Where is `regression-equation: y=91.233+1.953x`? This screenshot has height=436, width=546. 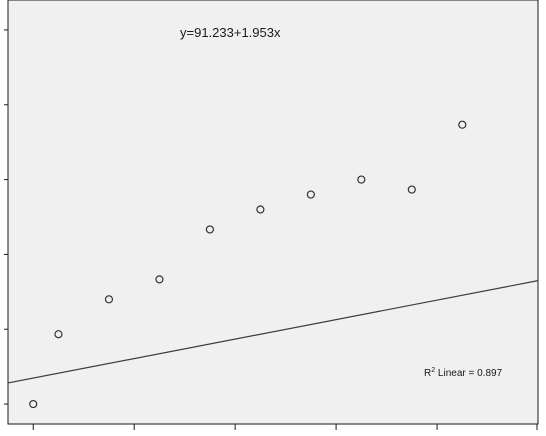
regression-equation: y=91.233+1.953x is located at coordinates (230, 32).